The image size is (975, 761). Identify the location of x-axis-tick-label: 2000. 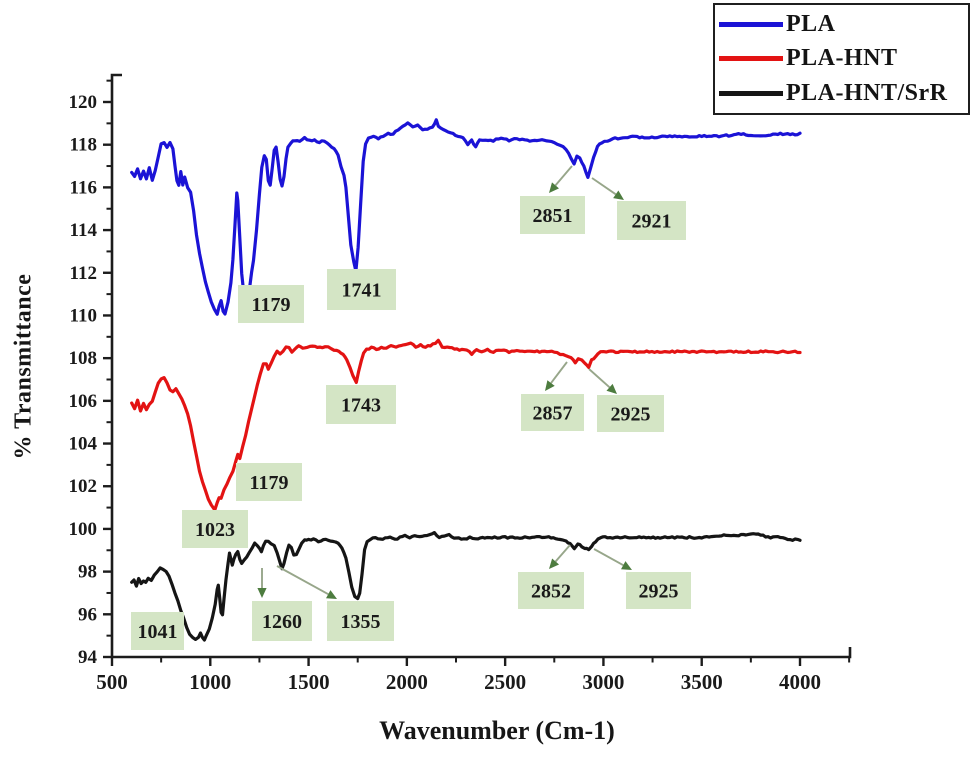
(407, 682).